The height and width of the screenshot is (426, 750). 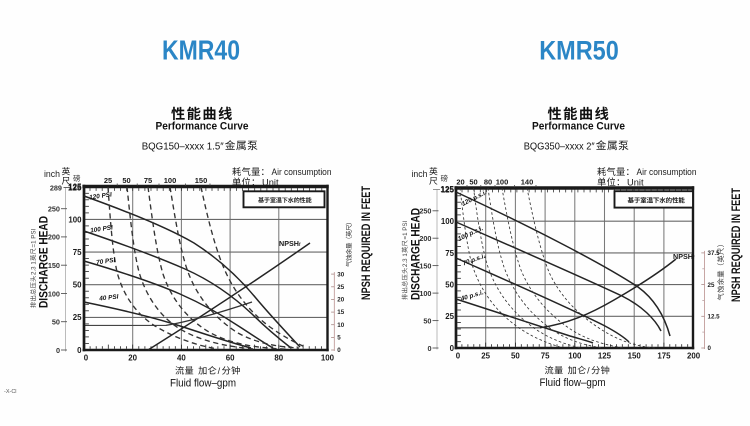 I want to click on svg-text: 120 PSI, so click(x=101, y=196).